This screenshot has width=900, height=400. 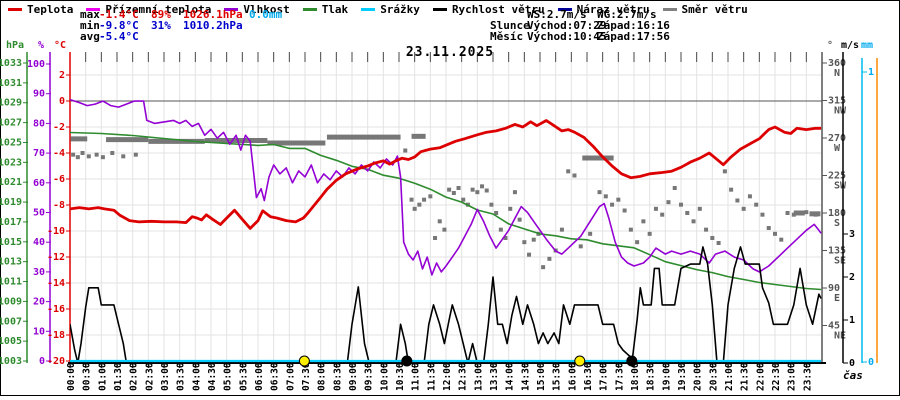 What do you see at coordinates (807, 376) in the screenshot?
I see `svg-text: 23:30` at bounding box center [807, 376].